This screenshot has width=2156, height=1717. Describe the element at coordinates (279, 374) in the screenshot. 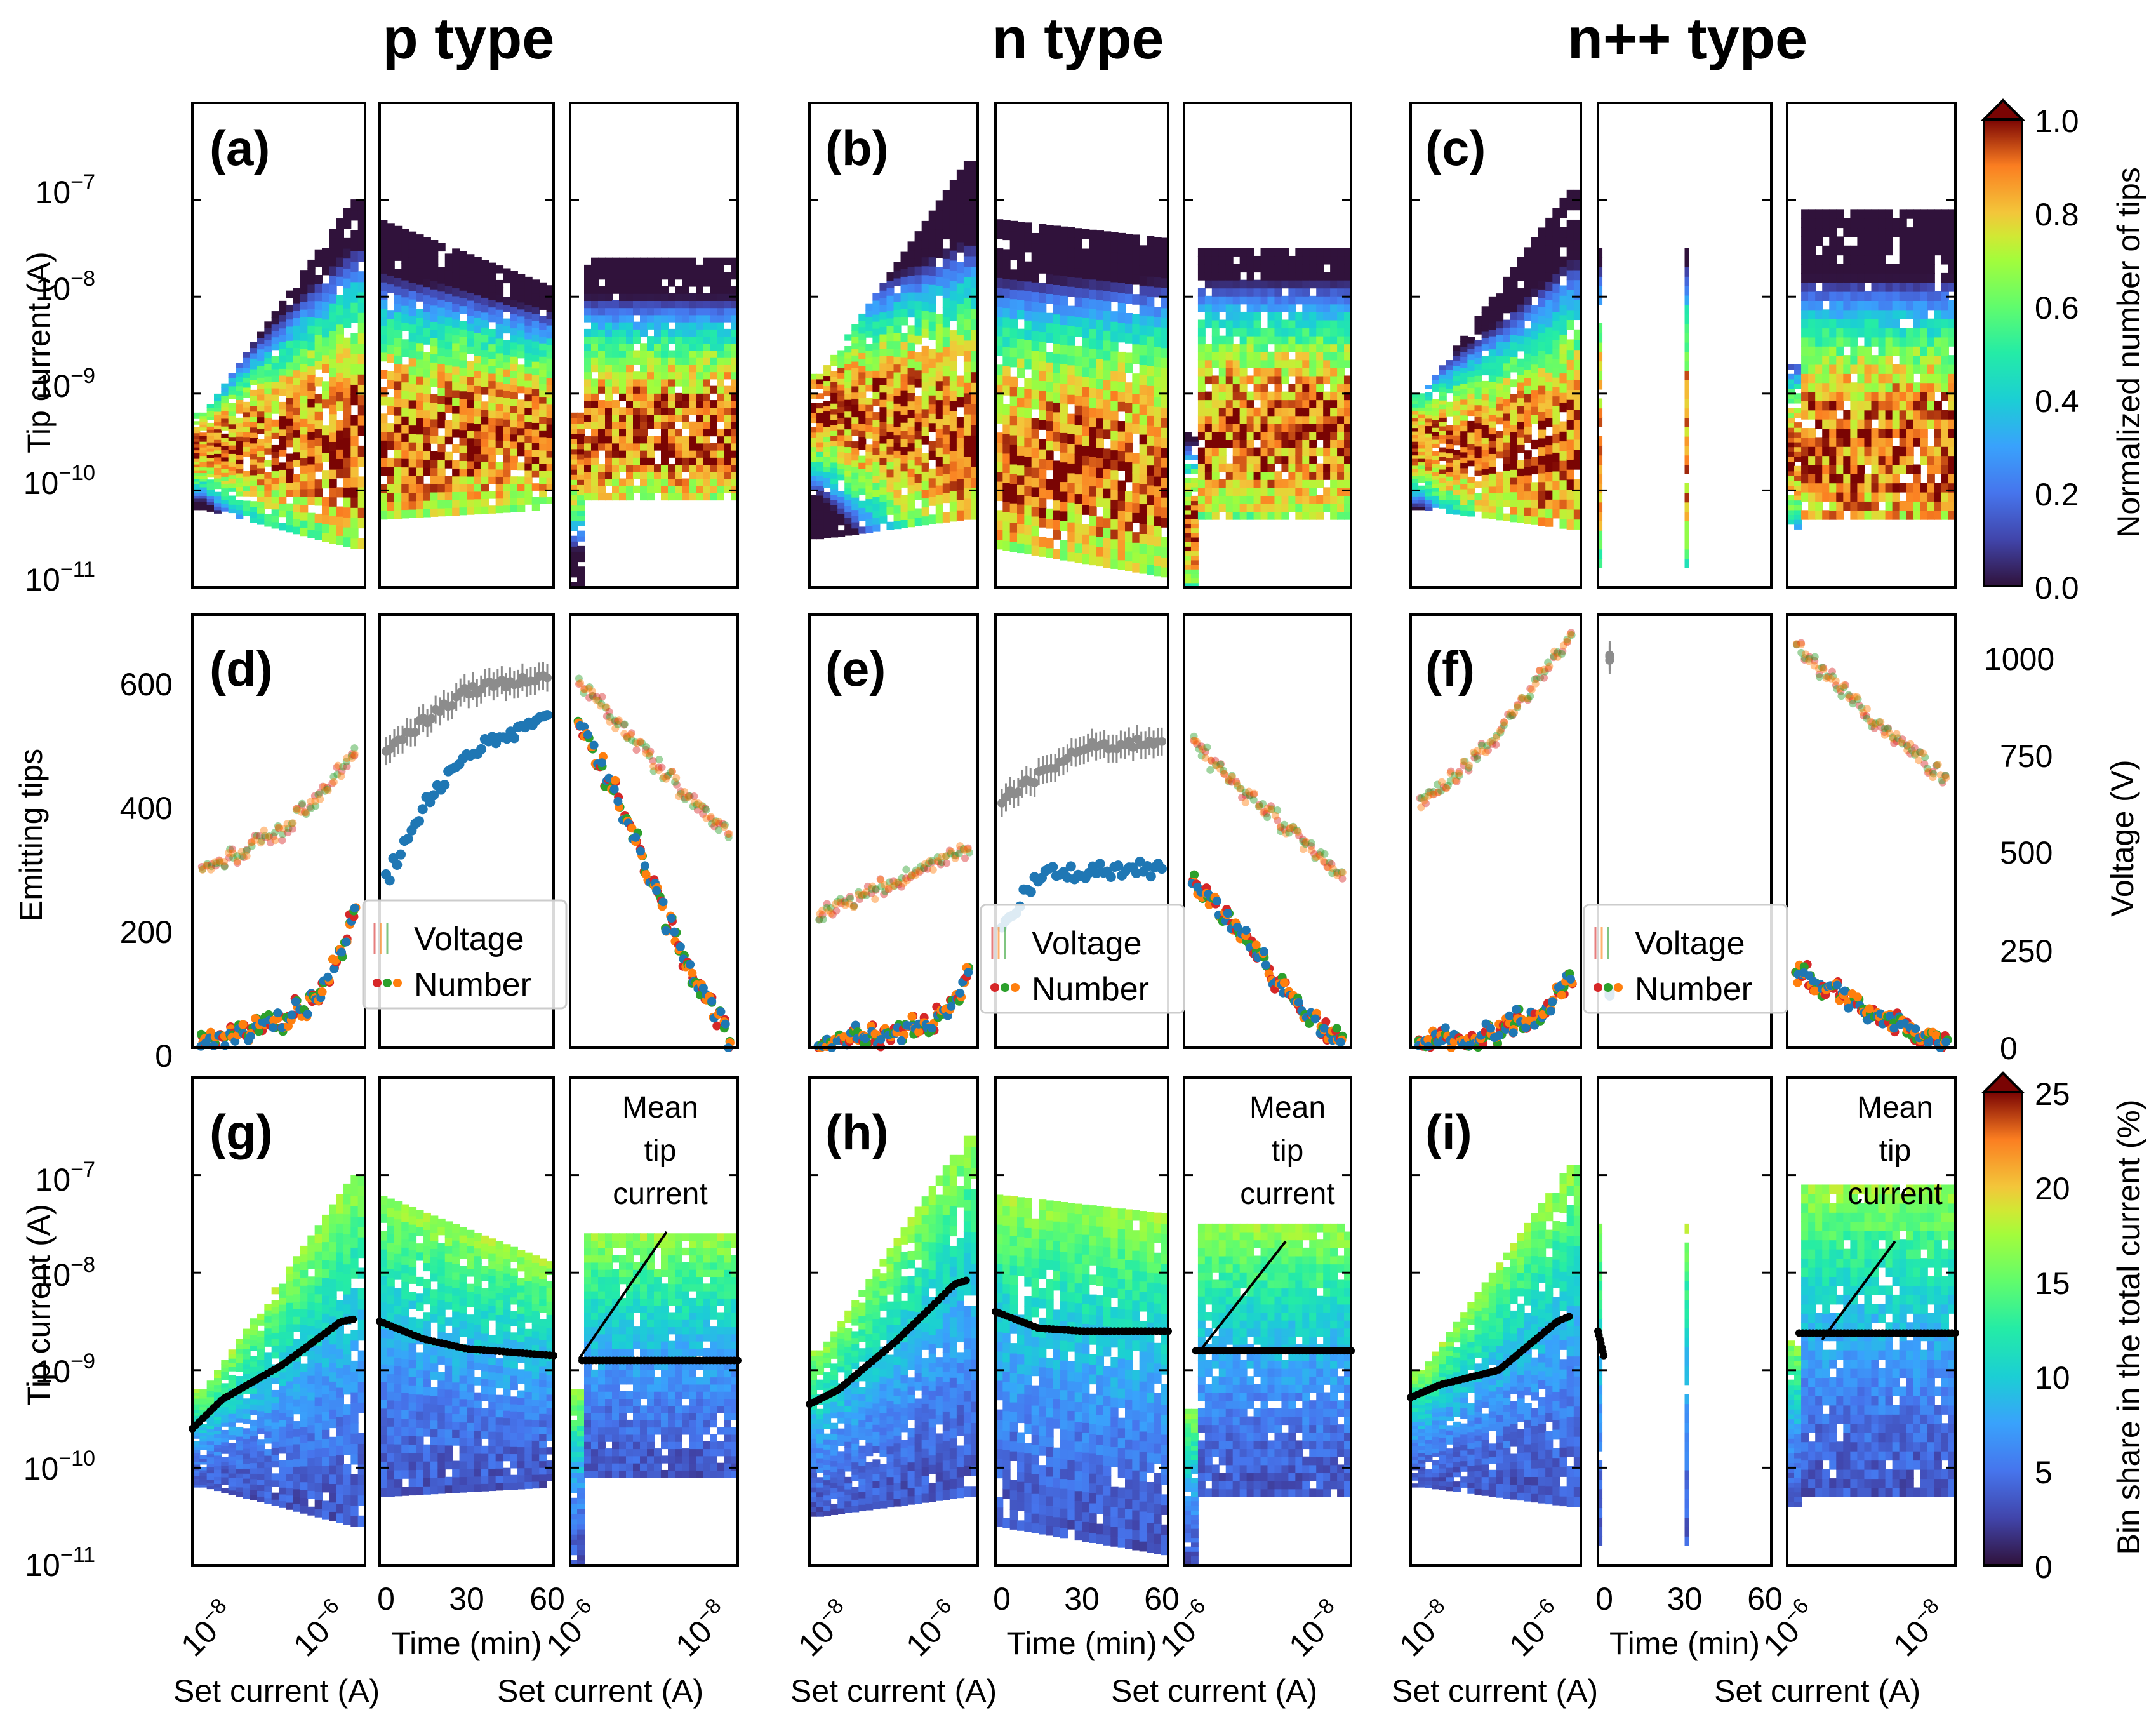

I see `subpanel-ramp-up` at that location.